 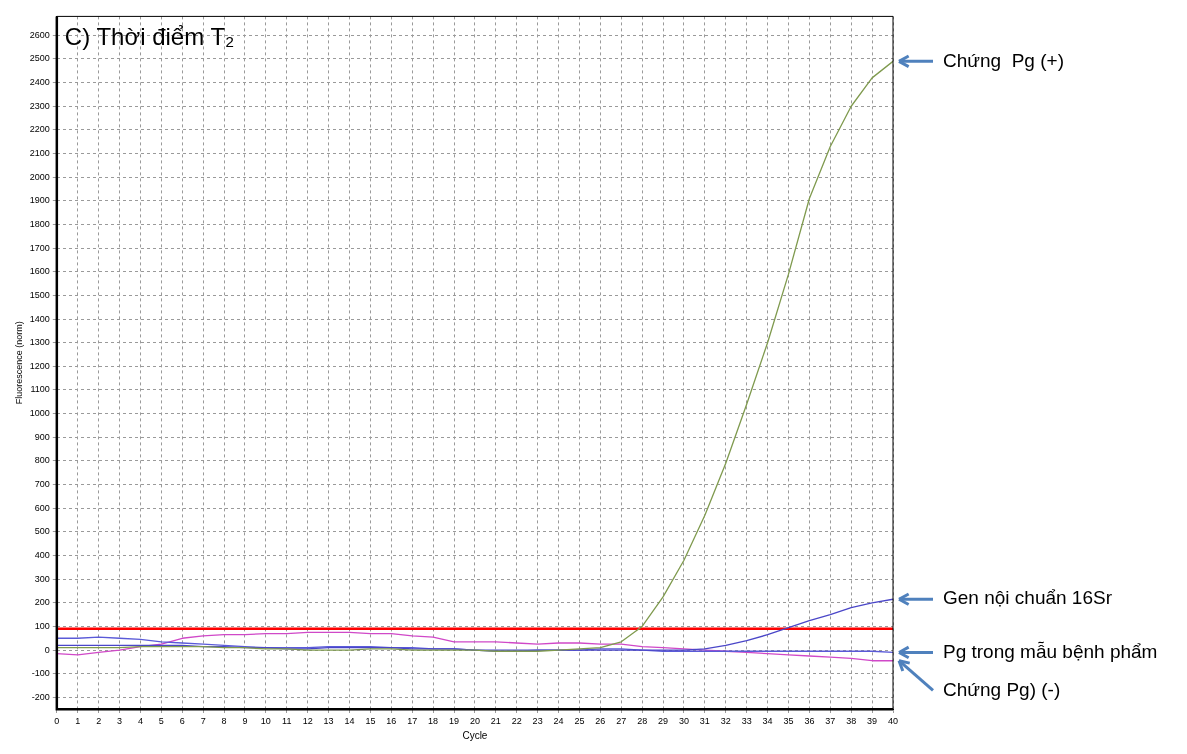 What do you see at coordinates (39, 294) in the screenshot?
I see `y-tick-label: 1500` at bounding box center [39, 294].